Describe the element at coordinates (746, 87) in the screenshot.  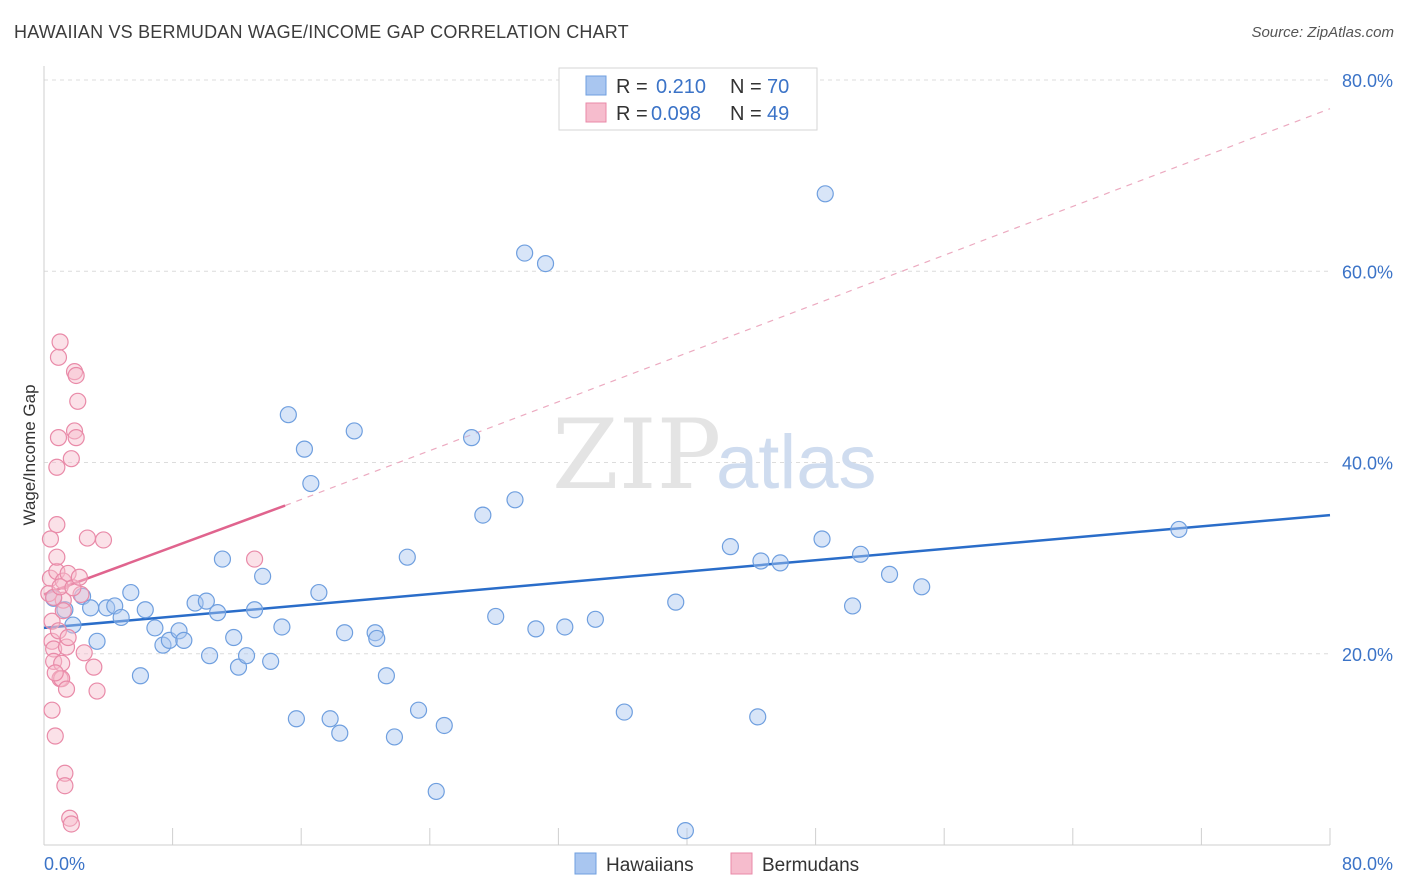
I see `legend-n-label-hawaiians: N =` at that location.